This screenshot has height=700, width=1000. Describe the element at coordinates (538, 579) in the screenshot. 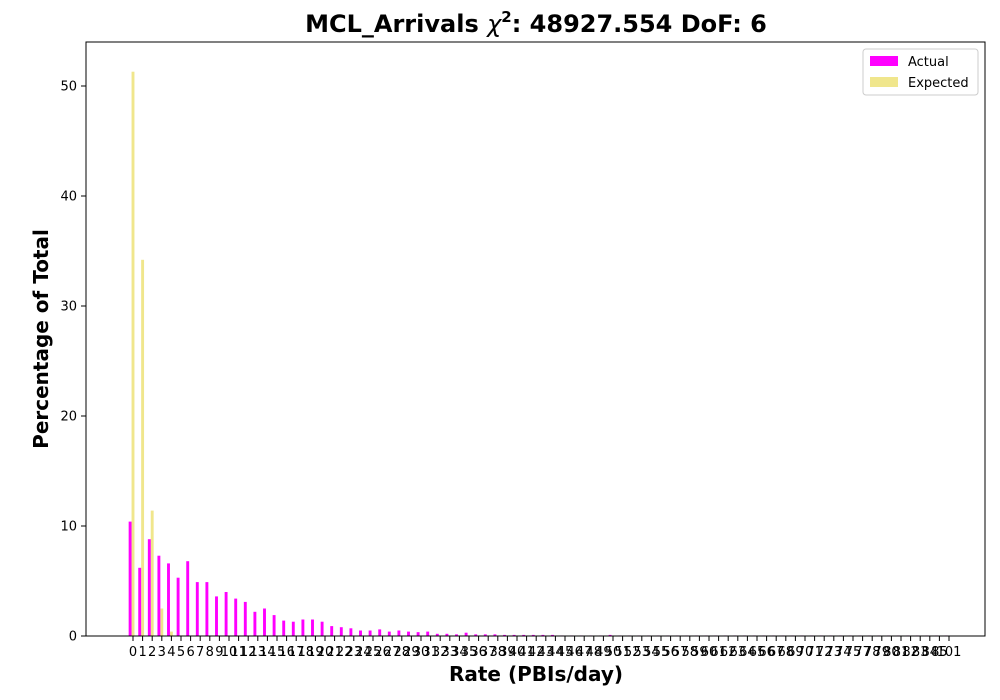

I see `actual-series` at that location.